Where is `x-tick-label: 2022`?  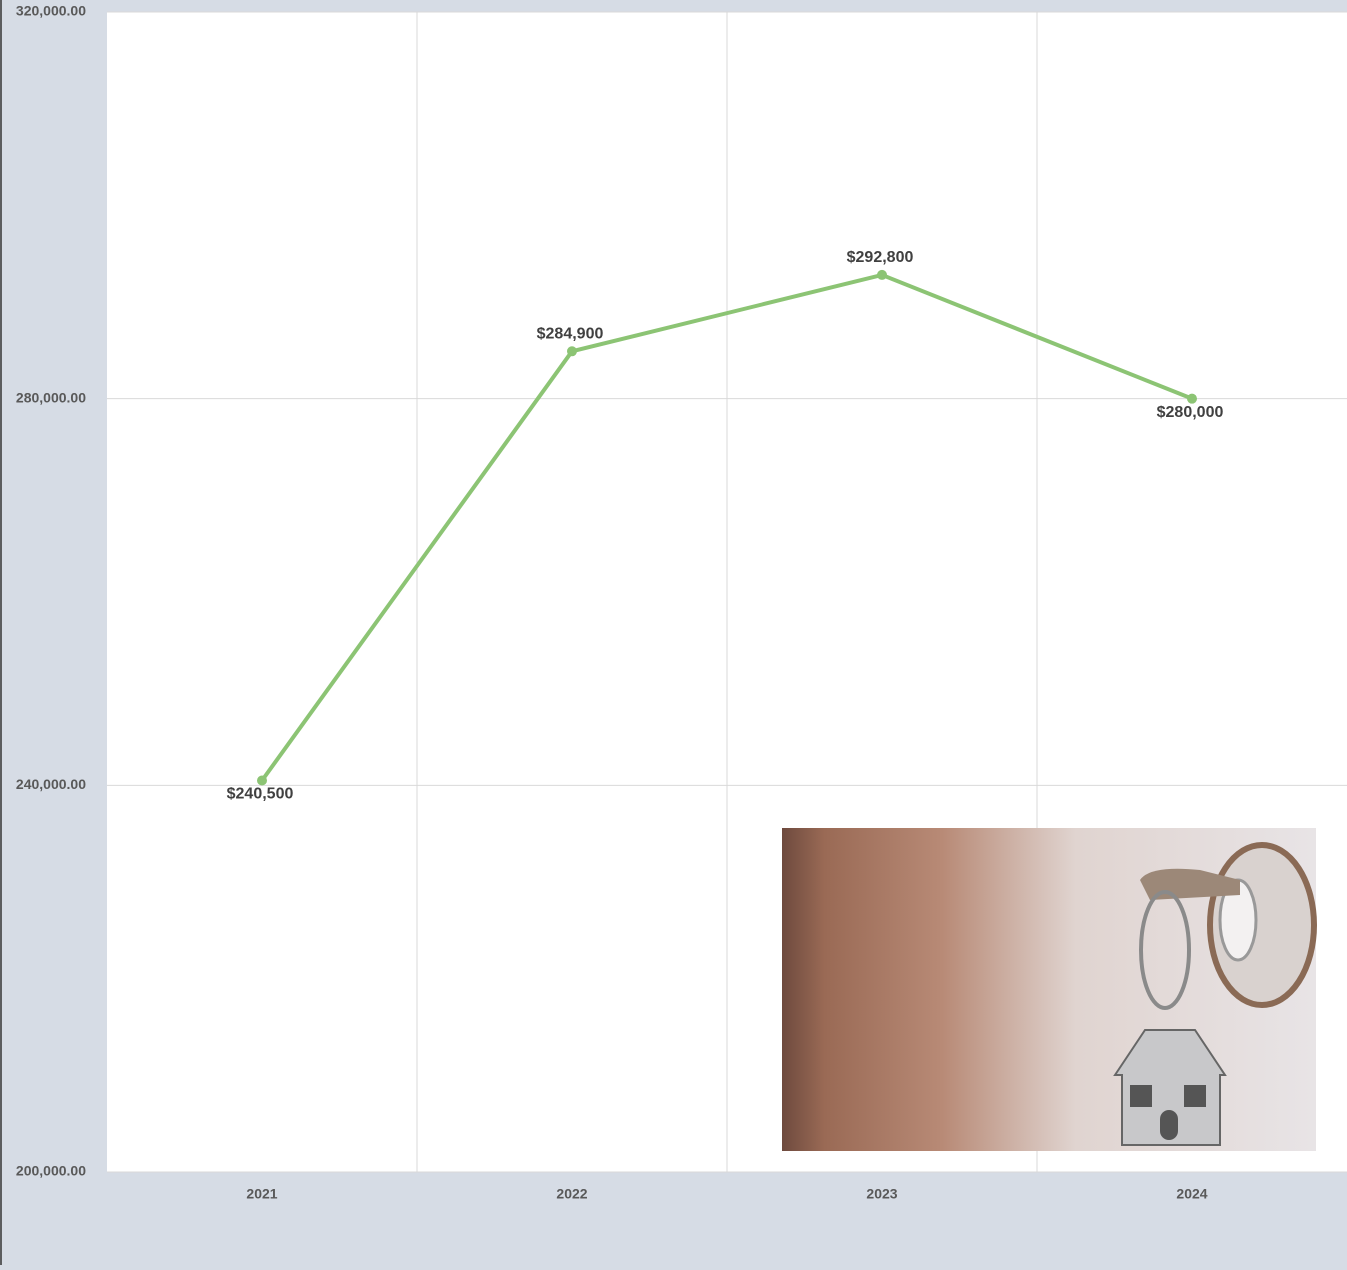 x-tick-label: 2022 is located at coordinates (571, 1194).